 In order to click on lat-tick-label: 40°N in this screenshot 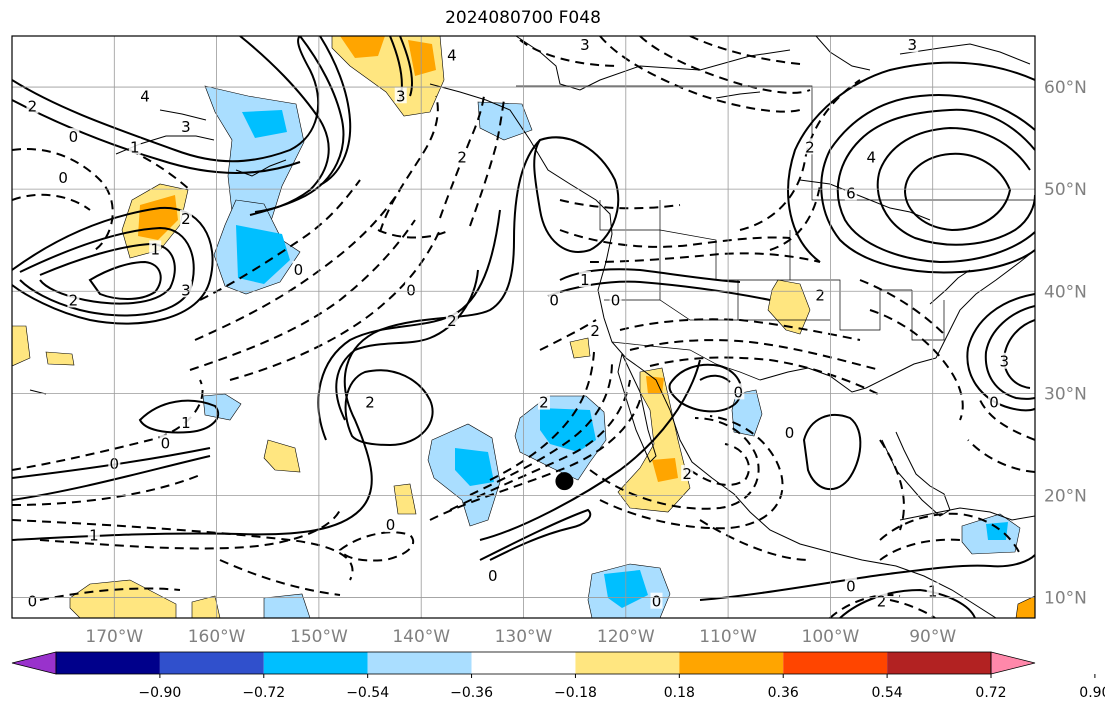, I will do `click(1065, 292)`.